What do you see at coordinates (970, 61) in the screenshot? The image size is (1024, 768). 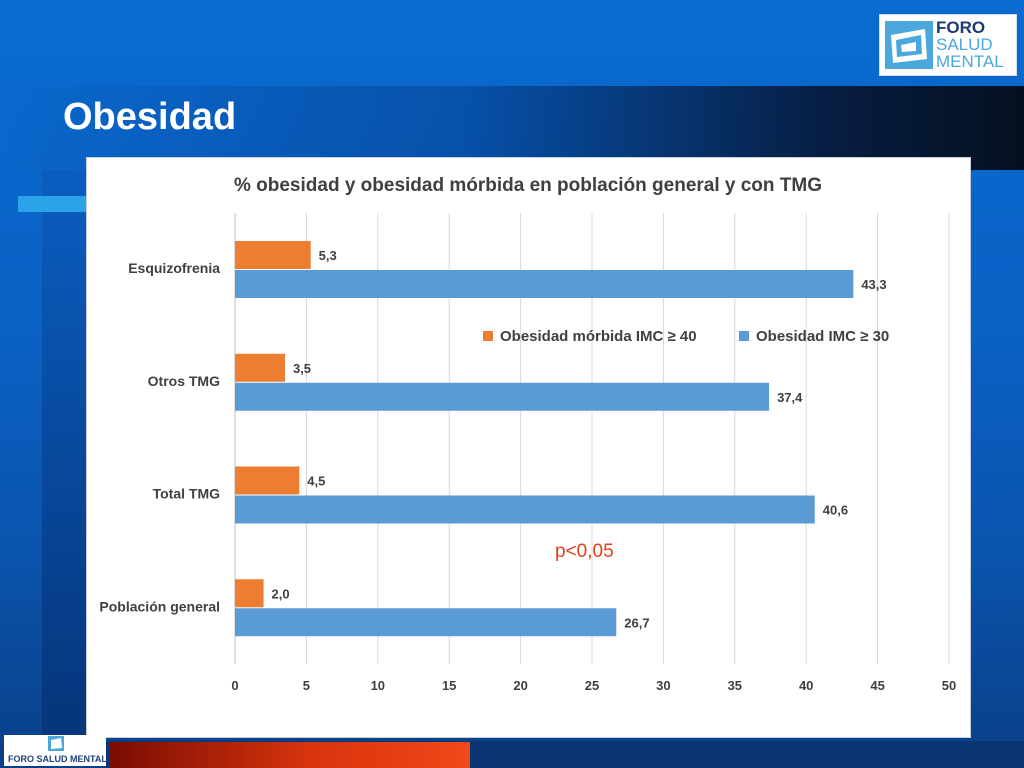 I see `logo-line-3: MENTAL` at bounding box center [970, 61].